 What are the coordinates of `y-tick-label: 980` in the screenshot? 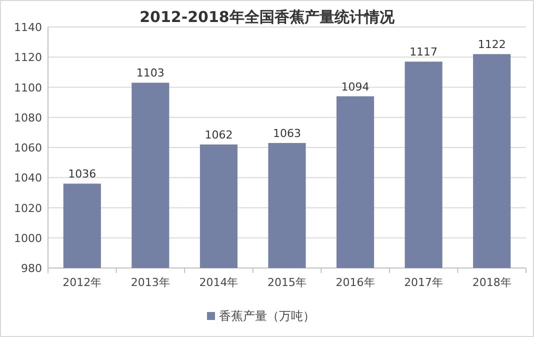 It's located at (31, 268).